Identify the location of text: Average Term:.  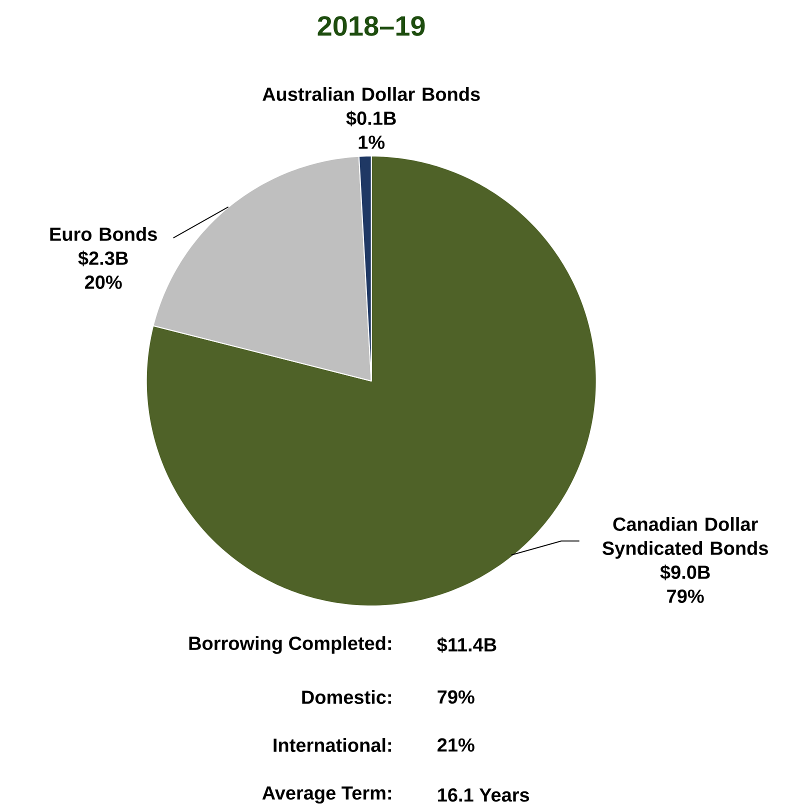
(327, 795).